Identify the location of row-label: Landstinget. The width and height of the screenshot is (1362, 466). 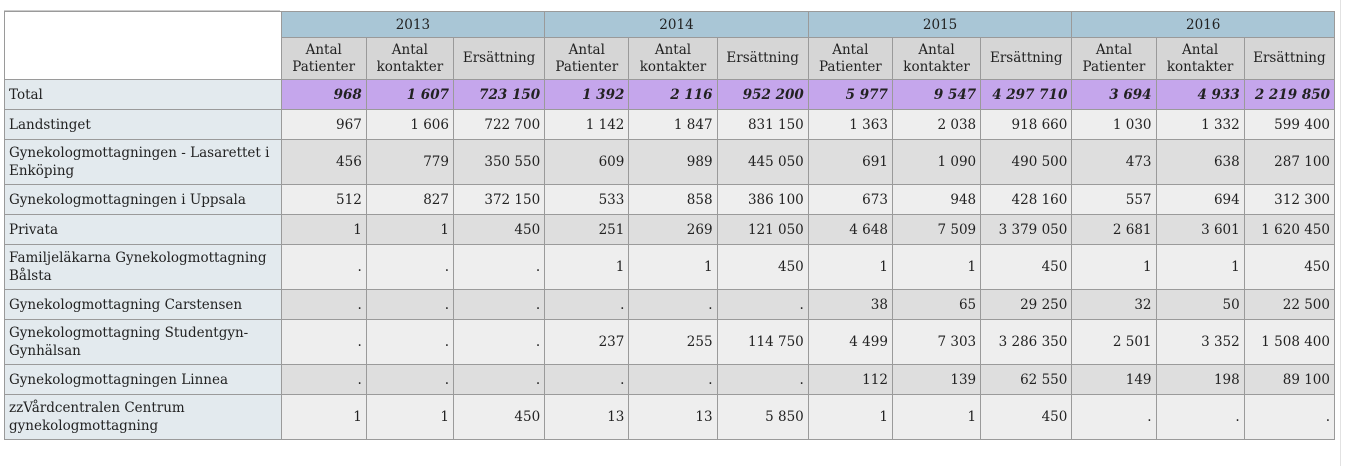
(143, 124).